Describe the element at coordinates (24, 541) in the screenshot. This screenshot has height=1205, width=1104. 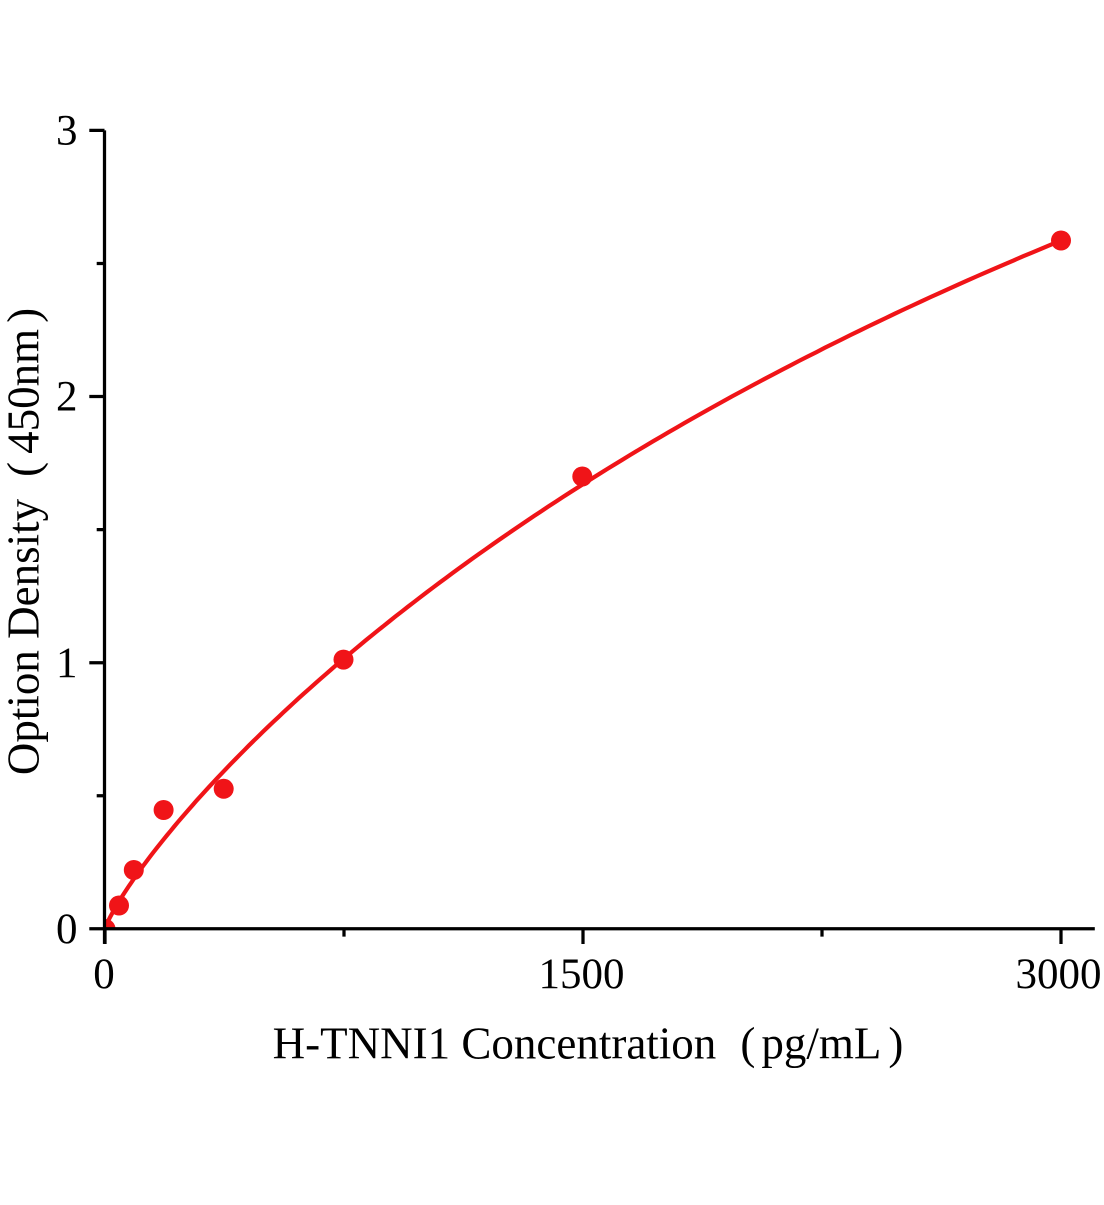
I see `svg-text: Option Density(450nm)` at that location.